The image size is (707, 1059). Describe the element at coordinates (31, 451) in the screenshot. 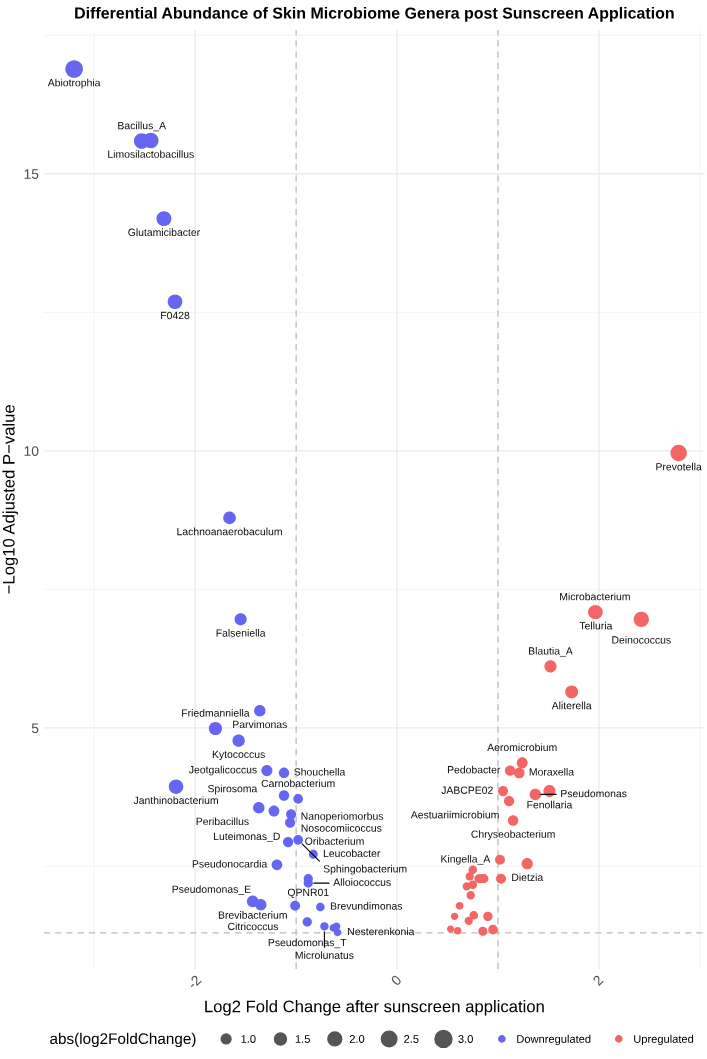

I see `y-tick-label: 10` at that location.